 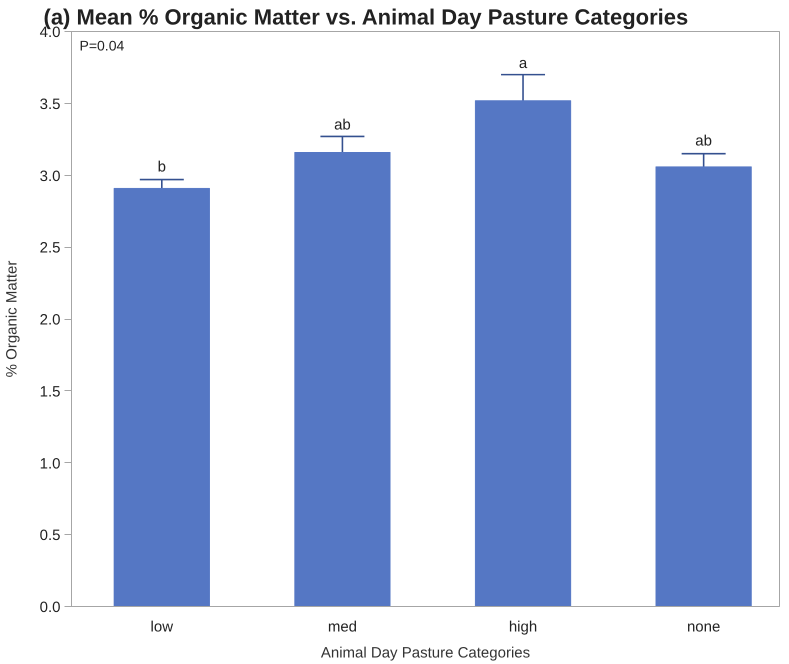 What do you see at coordinates (50, 391) in the screenshot?
I see `y-tick-label: 1.5` at bounding box center [50, 391].